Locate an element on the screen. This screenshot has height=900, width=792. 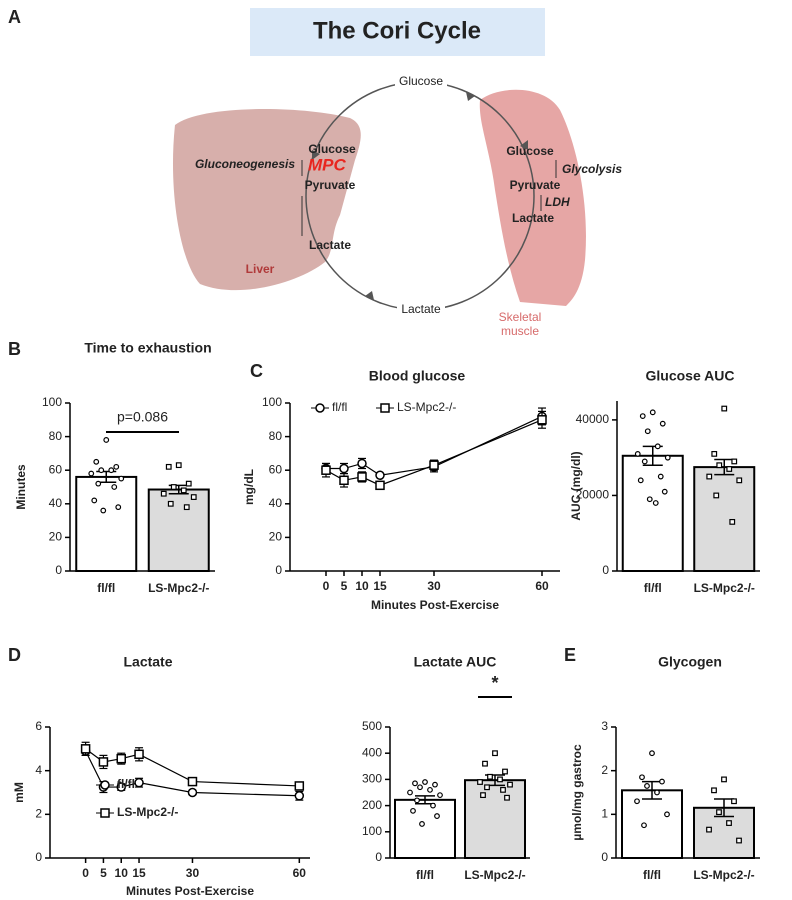
diagram-label: MPC is located at coordinates (327, 164).